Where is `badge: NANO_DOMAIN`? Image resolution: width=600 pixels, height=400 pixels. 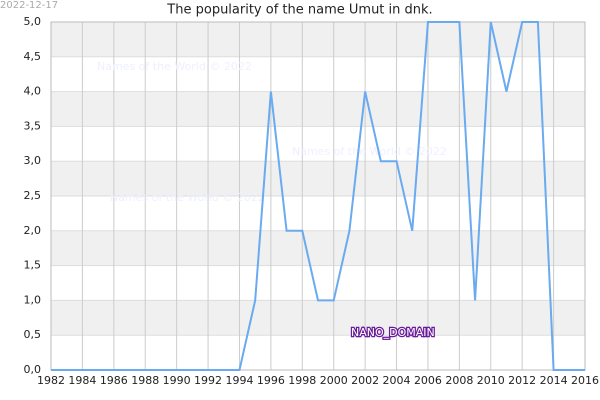 badge: NANO_DOMAIN is located at coordinates (393, 332).